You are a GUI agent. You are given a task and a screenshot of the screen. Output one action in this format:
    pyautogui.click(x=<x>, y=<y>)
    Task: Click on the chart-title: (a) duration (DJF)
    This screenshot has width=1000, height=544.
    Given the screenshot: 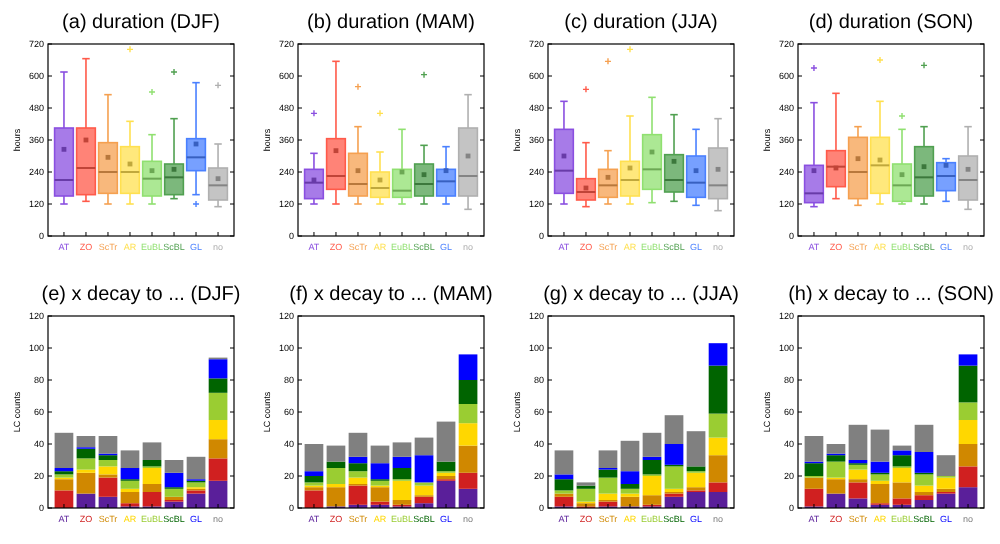 What is the action you would take?
    pyautogui.click(x=141, y=23)
    